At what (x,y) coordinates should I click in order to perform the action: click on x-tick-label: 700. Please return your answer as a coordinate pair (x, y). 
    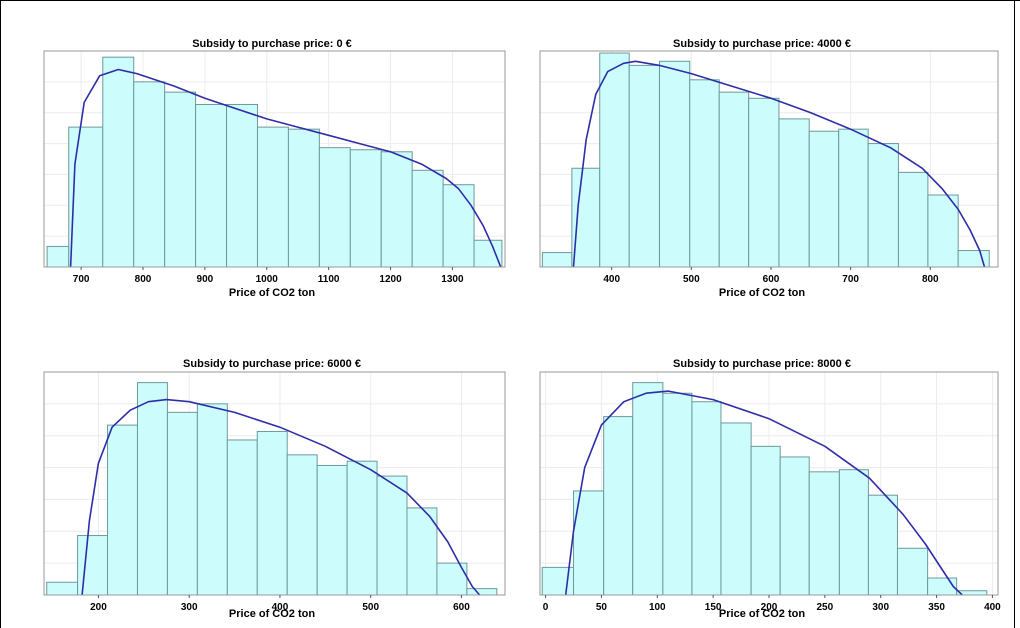
    Looking at the image, I should click on (850, 279).